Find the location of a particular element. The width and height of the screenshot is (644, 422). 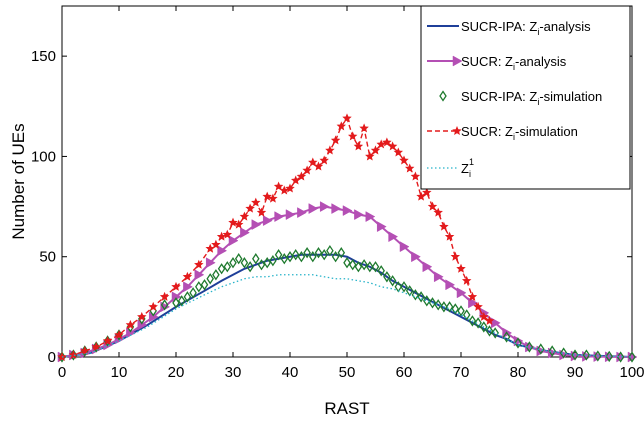

legend-box is located at coordinates (525, 97).